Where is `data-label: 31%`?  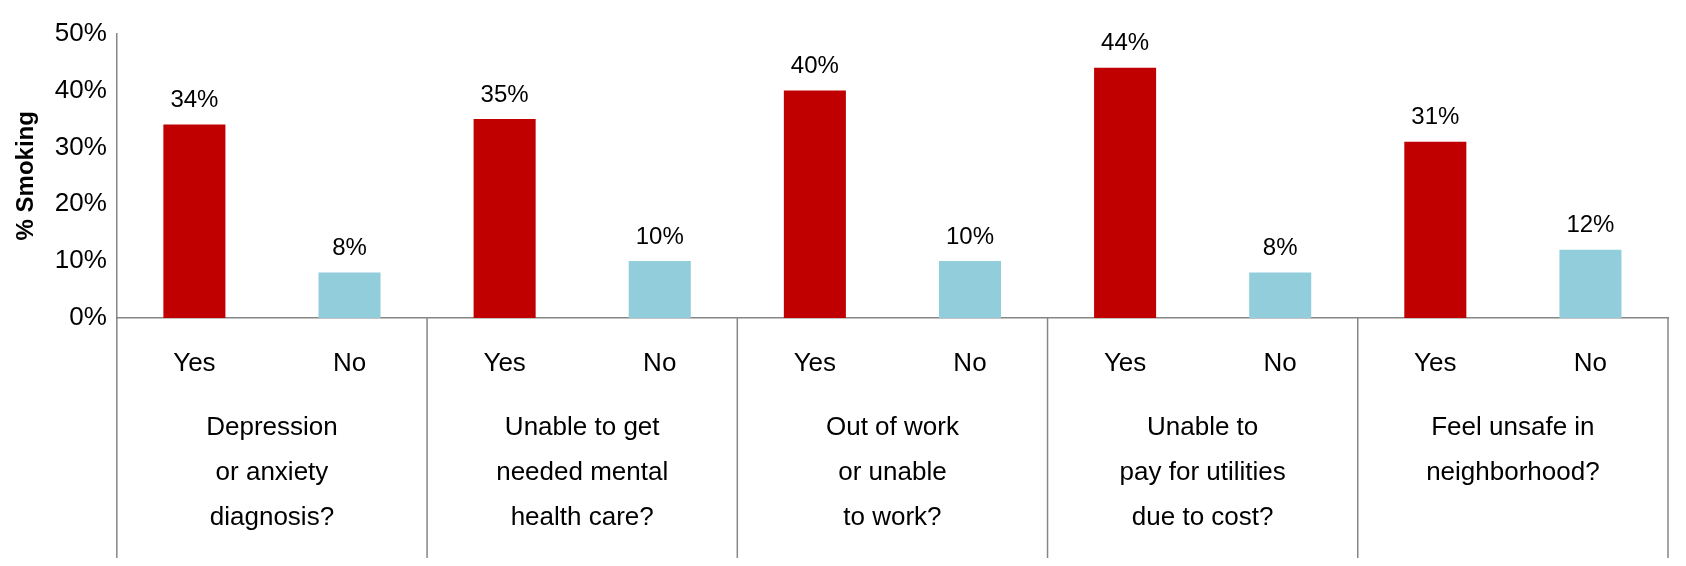 data-label: 31% is located at coordinates (1435, 116).